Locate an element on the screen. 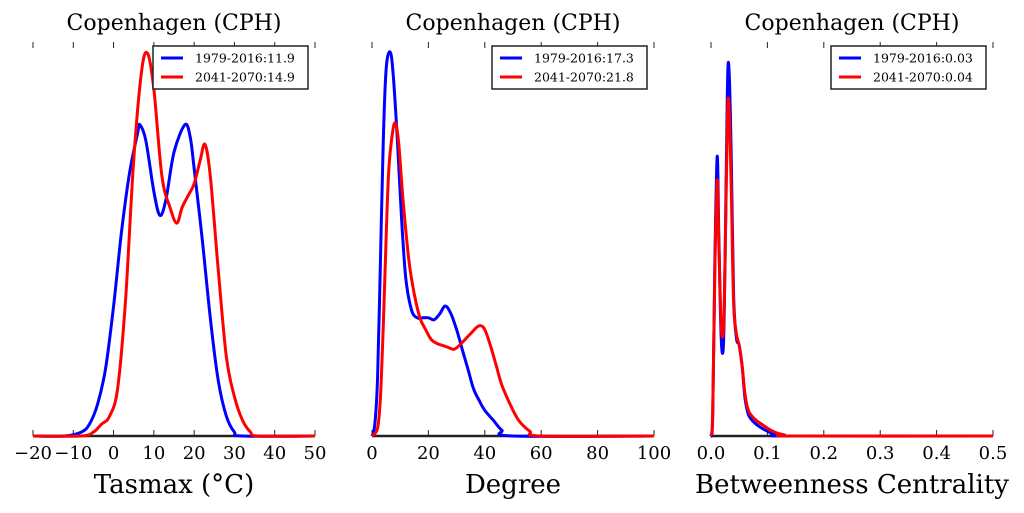 The image size is (1024, 513). legend-label: 2041-2070:14.9 is located at coordinates (245, 77).